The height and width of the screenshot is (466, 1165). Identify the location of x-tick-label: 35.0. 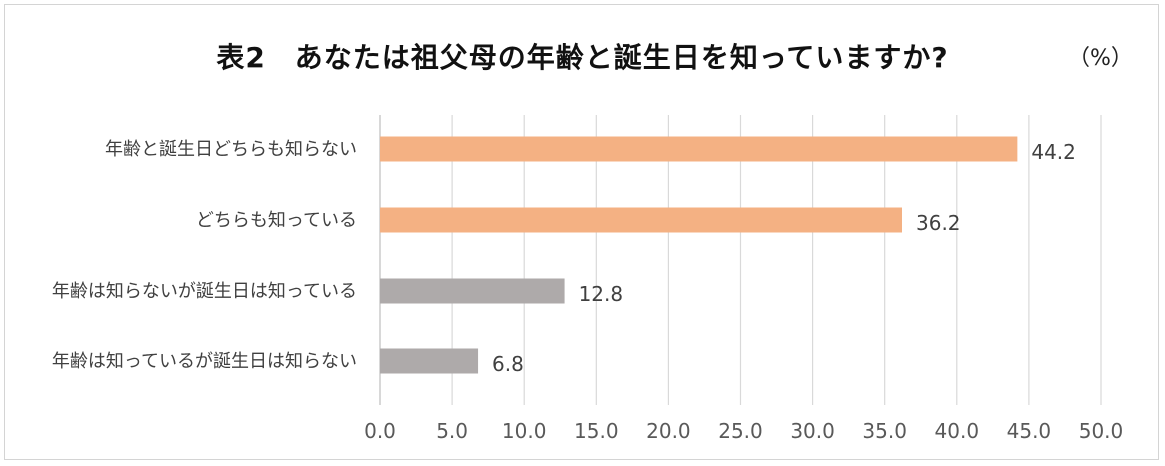
(884, 431).